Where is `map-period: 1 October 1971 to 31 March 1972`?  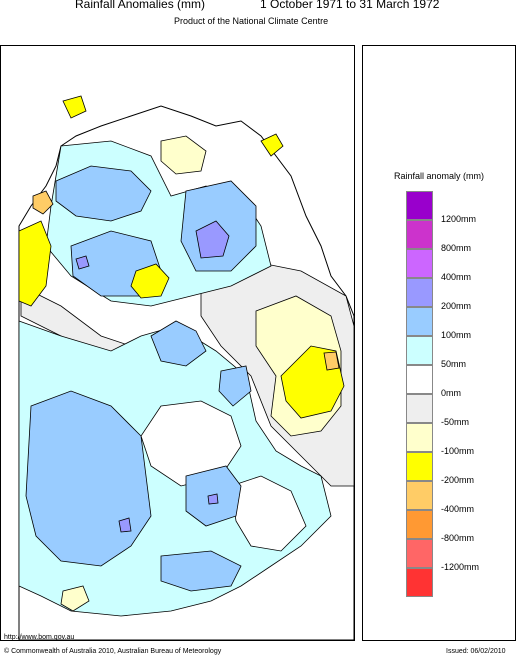 map-period: 1 October 1971 to 31 March 1972 is located at coordinates (350, 5).